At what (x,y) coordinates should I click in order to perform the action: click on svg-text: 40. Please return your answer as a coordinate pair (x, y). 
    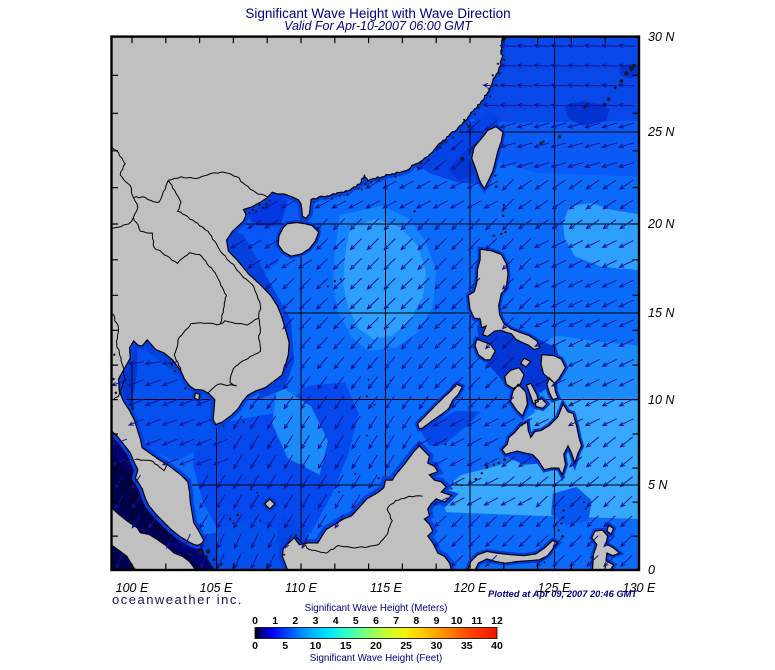
    Looking at the image, I should click on (497, 646).